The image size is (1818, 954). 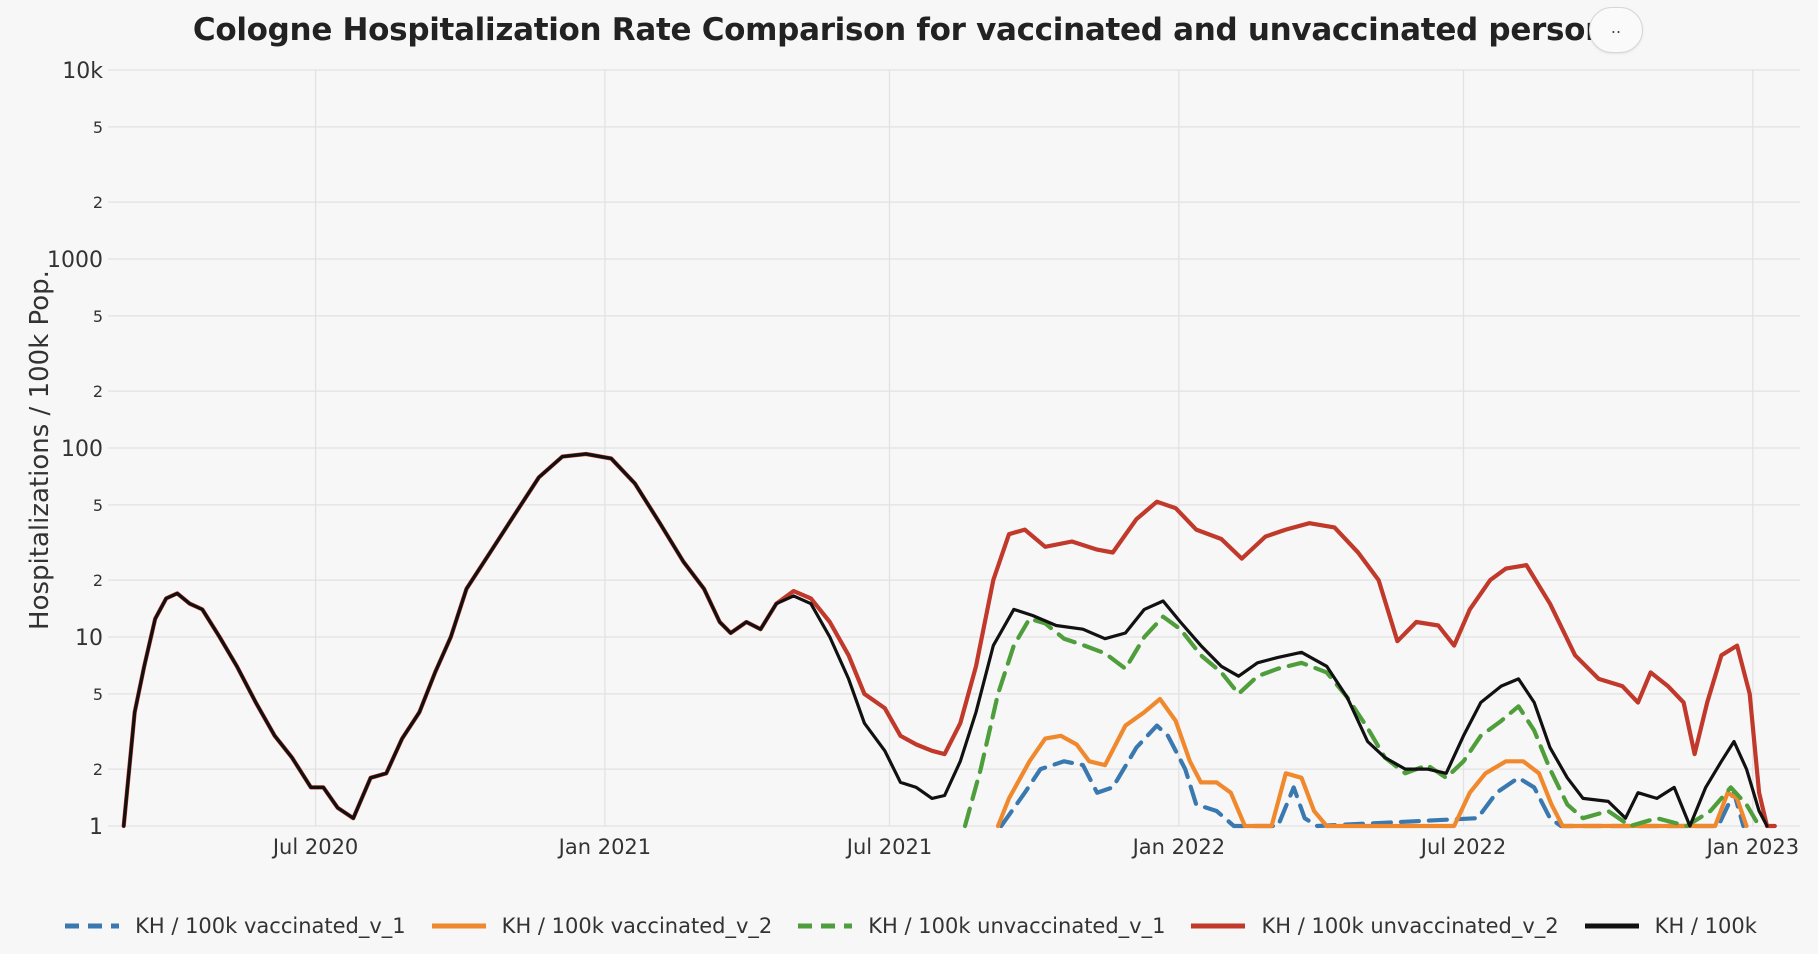 What do you see at coordinates (82, 449) in the screenshot?
I see `y-tick-label: 100` at bounding box center [82, 449].